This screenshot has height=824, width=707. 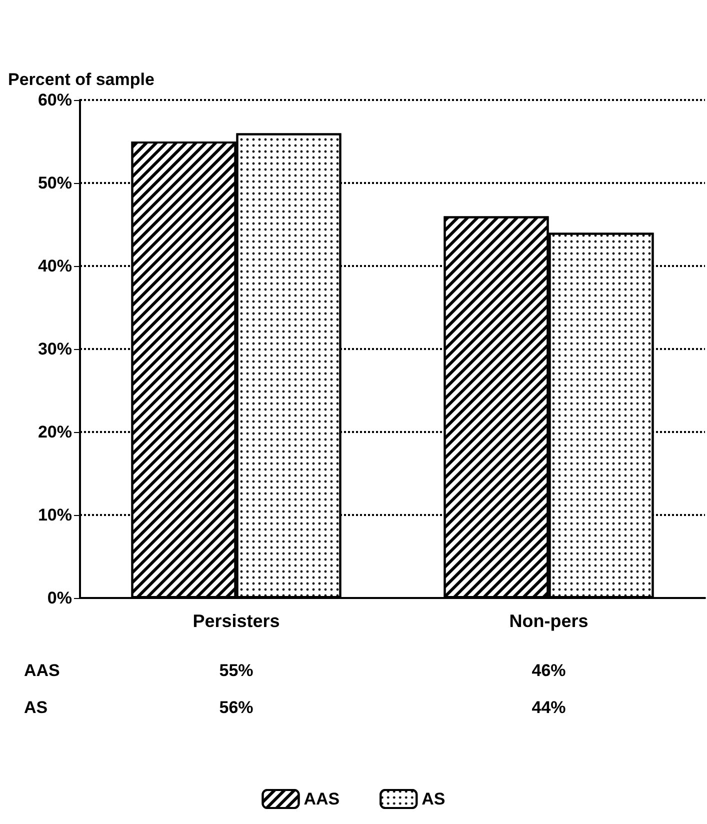 I want to click on data-label: 56%, so click(x=236, y=707).